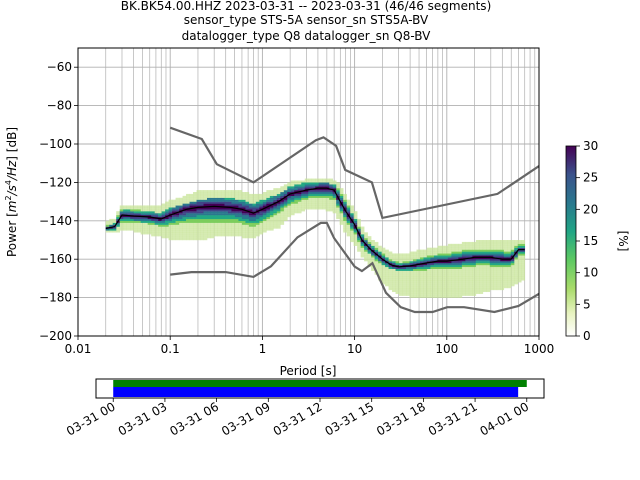 The height and width of the screenshot is (480, 640). Describe the element at coordinates (453, 418) in the screenshot. I see `timeline-tick-label: 03-31 21` at that location.